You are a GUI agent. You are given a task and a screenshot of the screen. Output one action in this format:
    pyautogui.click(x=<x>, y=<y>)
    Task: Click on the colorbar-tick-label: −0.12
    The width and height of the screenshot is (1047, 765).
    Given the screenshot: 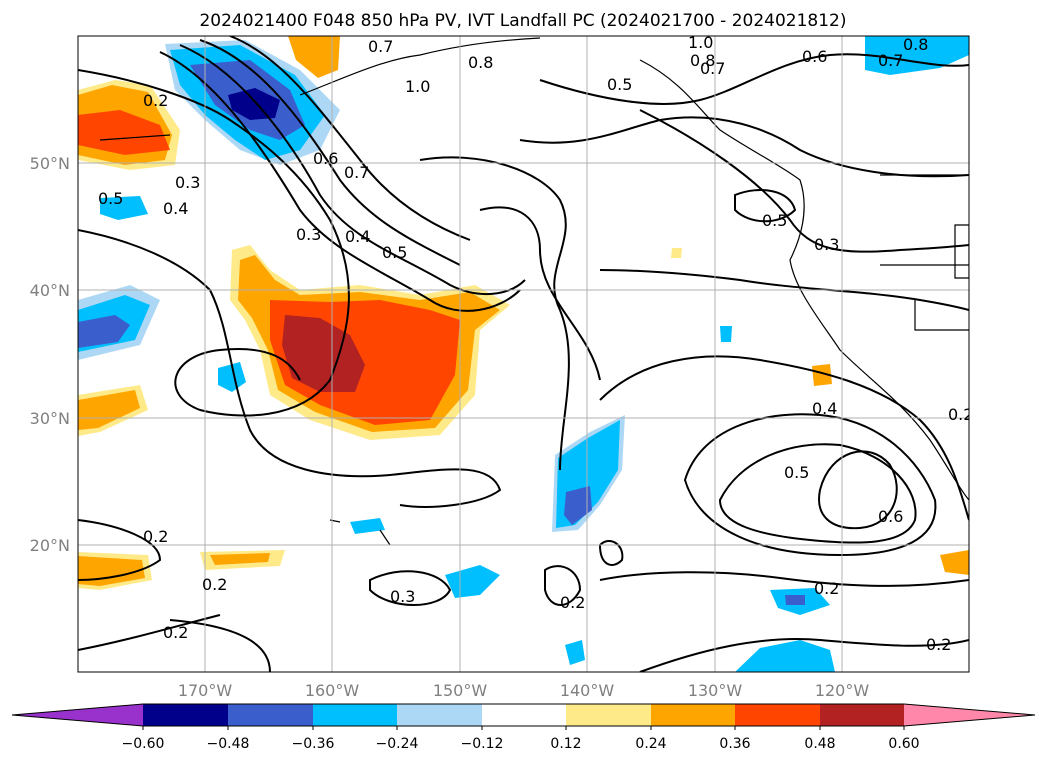 What is the action you would take?
    pyautogui.click(x=482, y=744)
    